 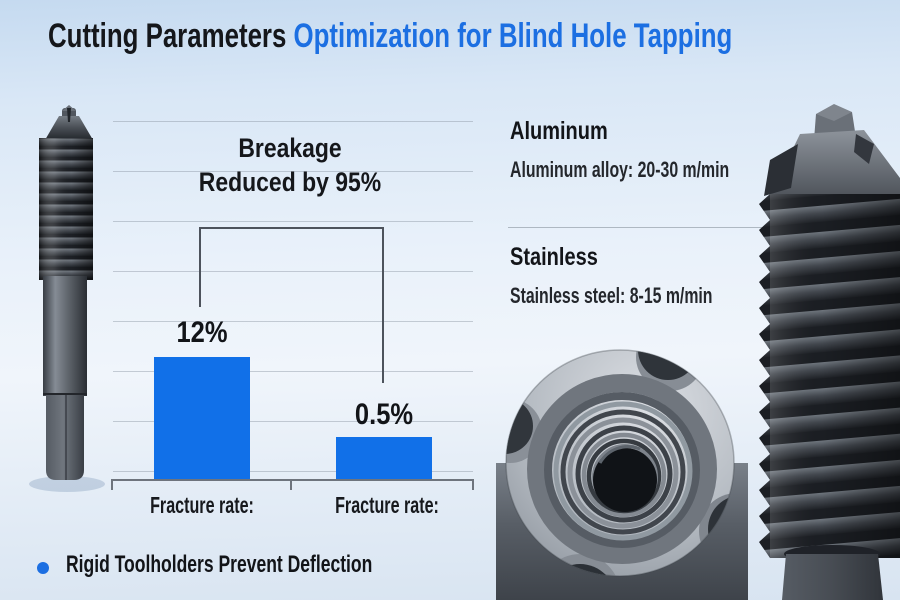 I want to click on title-blue-part: Optimization for Blind Hole Tapping, so click(x=513, y=36).